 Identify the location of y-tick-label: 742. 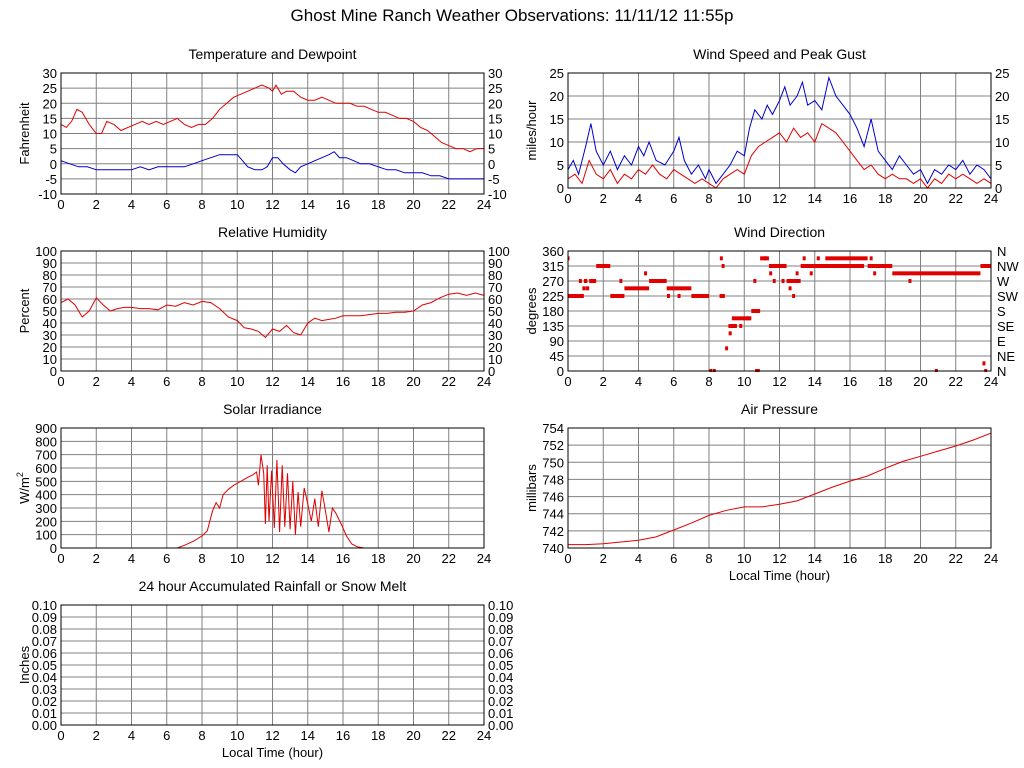
(553, 531).